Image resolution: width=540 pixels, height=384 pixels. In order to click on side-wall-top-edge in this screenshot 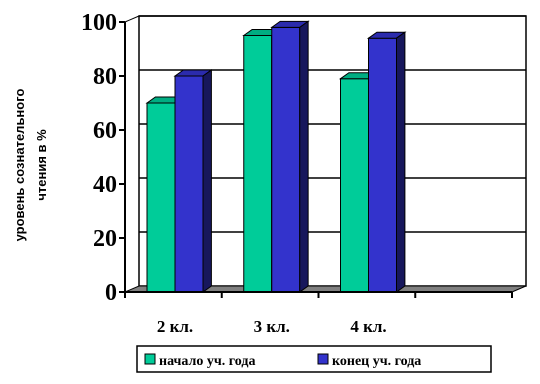, I will do `click(132, 19)`.